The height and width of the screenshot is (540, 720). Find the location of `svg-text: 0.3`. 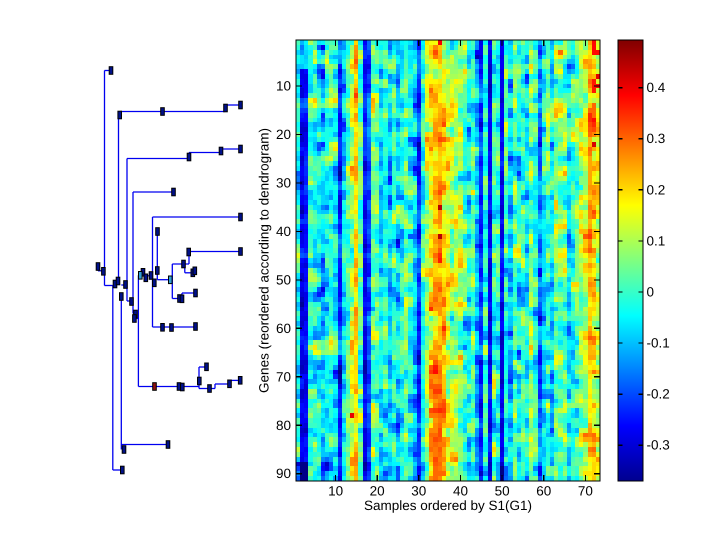

svg-text: 0.3 is located at coordinates (656, 138).